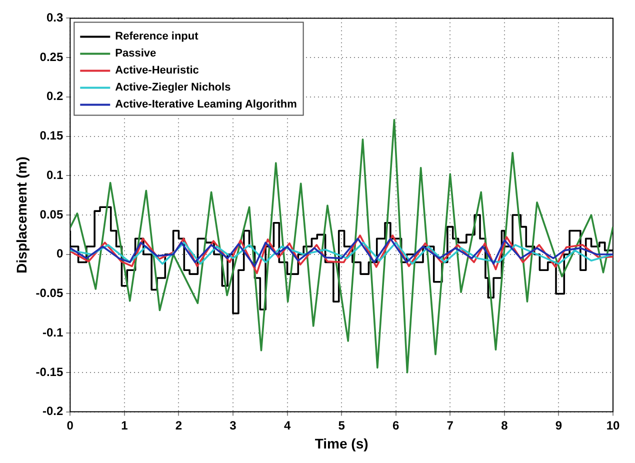 This screenshot has height=463, width=635. Describe the element at coordinates (50, 293) in the screenshot. I see `y-tick-label: -0.05` at that location.